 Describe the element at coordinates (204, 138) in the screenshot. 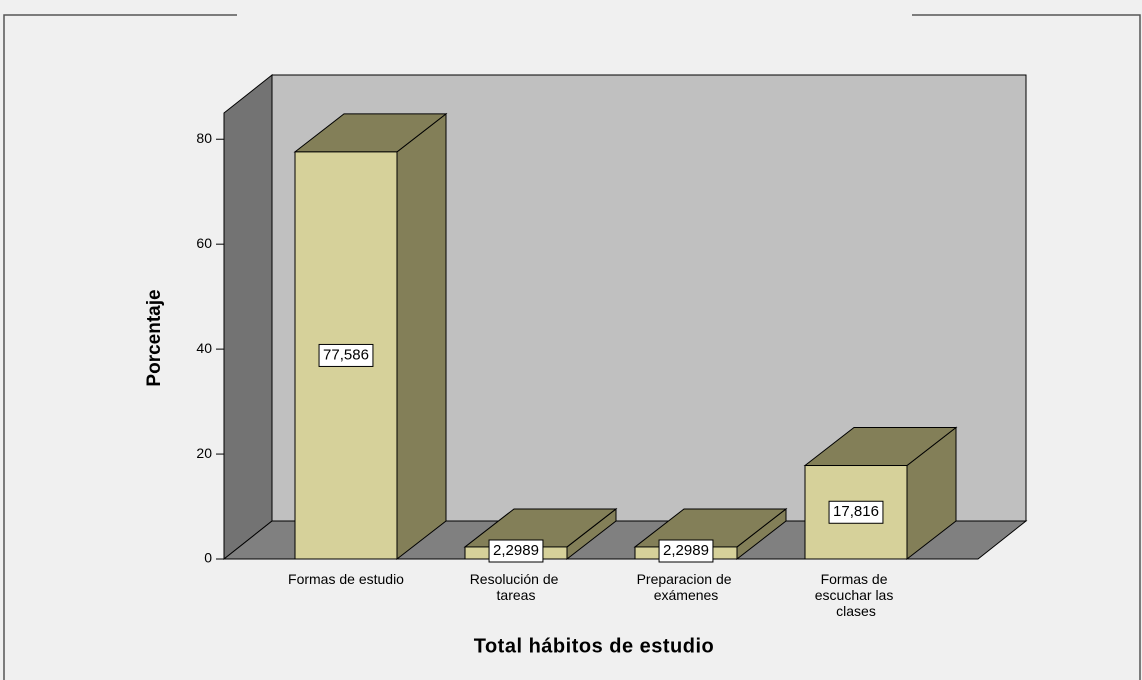

I see `y-tick-label: 80` at that location.